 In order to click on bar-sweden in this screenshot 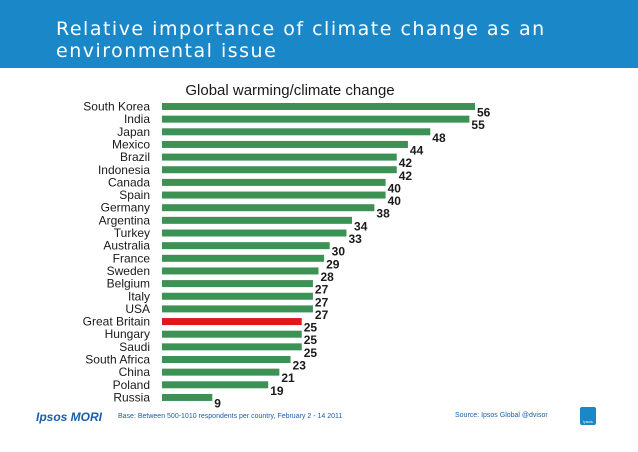, I will do `click(240, 271)`.